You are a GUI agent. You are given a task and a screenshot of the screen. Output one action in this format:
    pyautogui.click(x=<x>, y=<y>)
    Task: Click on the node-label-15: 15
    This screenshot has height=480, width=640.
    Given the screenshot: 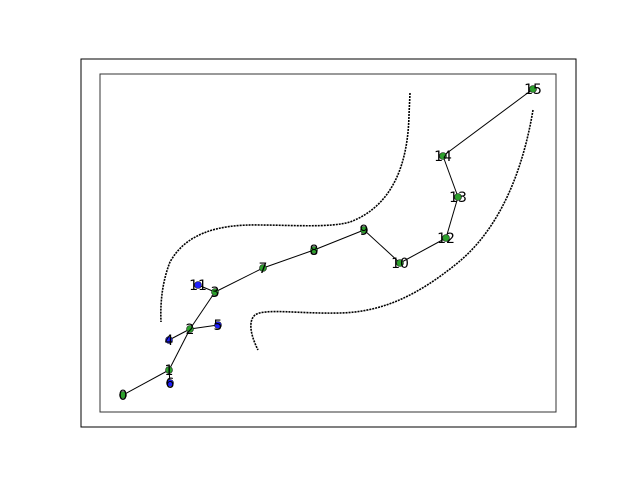 What is the action you would take?
    pyautogui.click(x=533, y=90)
    